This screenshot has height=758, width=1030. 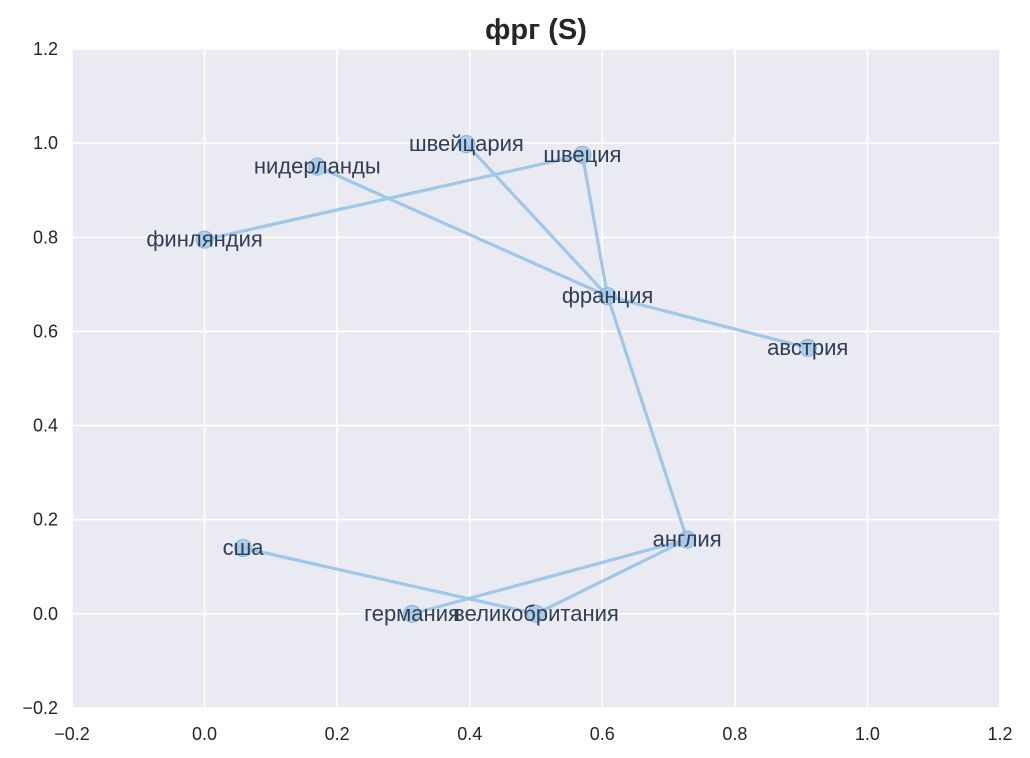 I want to click on point-label: великобритания, so click(x=536, y=613).